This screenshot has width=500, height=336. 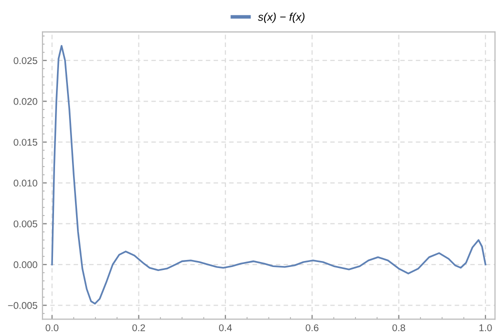 I want to click on y-tick-label: 0.000, so click(x=26, y=264).